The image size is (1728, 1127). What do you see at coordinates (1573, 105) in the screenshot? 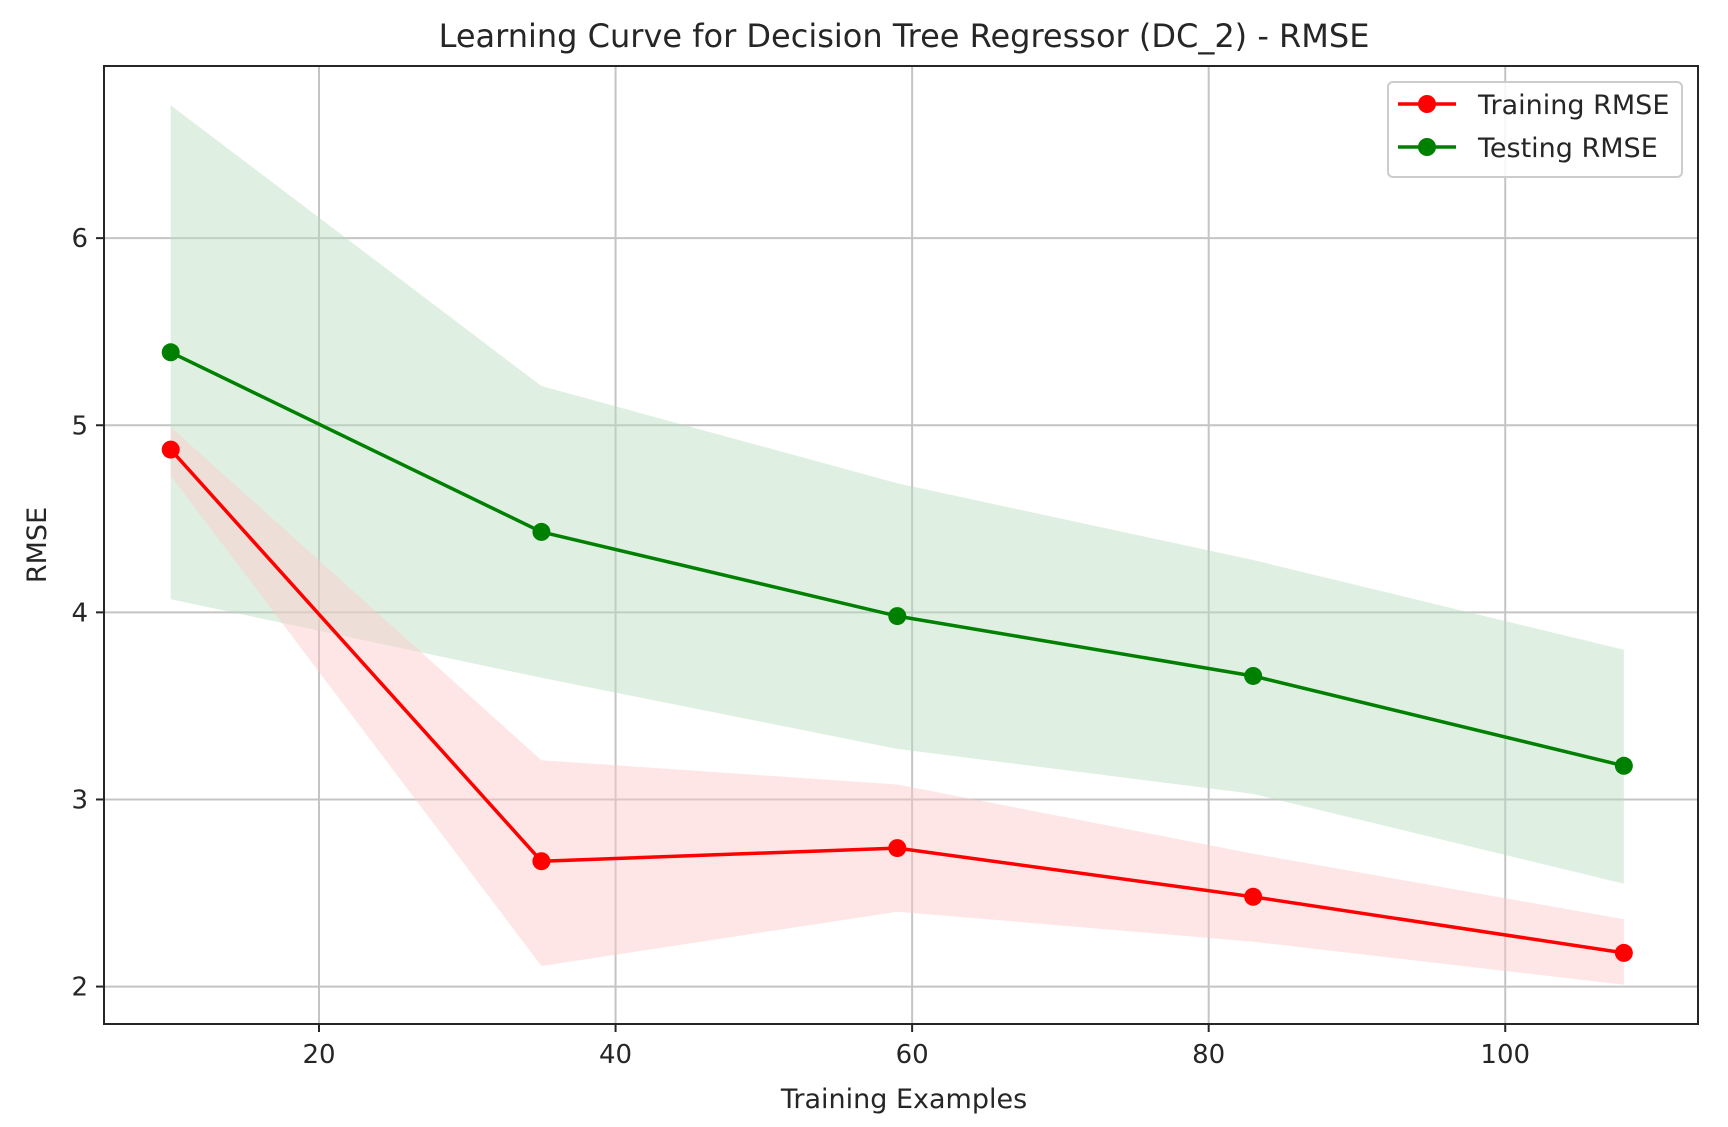
I see `training-legend-label: Training RMSE` at bounding box center [1573, 105].